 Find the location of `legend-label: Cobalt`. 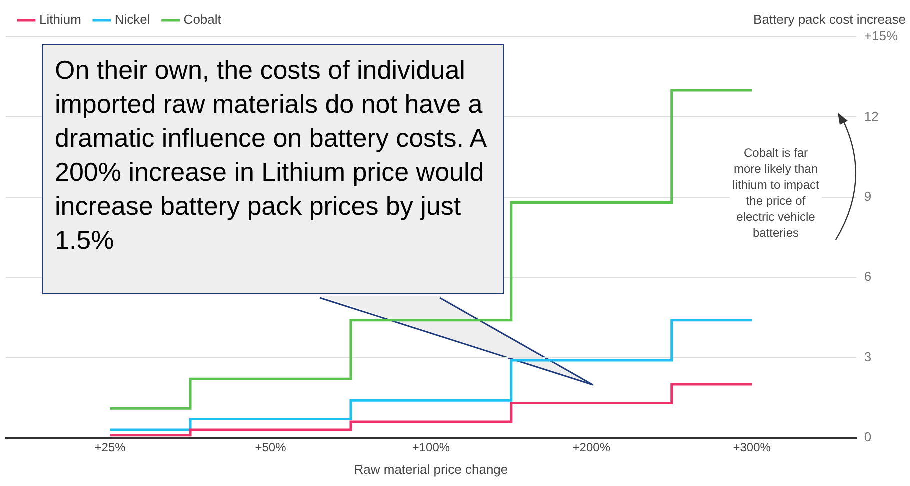

legend-label: Cobalt is located at coordinates (203, 20).